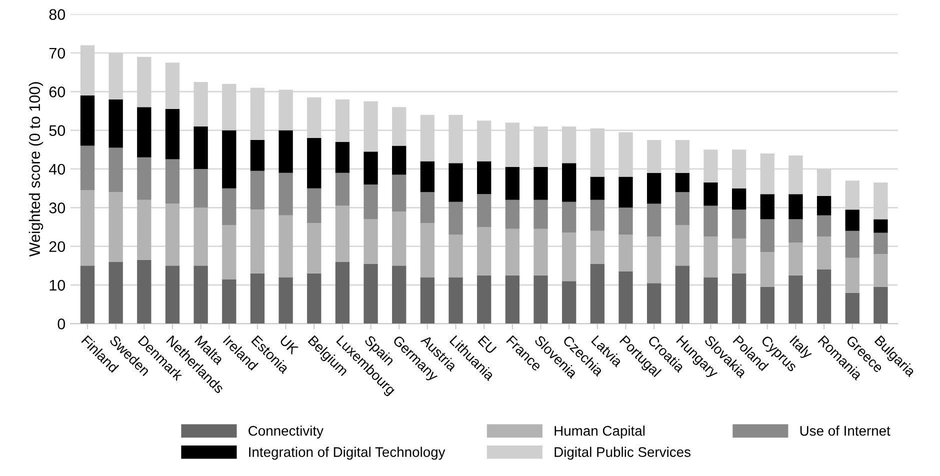 Image resolution: width=940 pixels, height=476 pixels. I want to click on legend-label: Digital Public Services, so click(622, 453).